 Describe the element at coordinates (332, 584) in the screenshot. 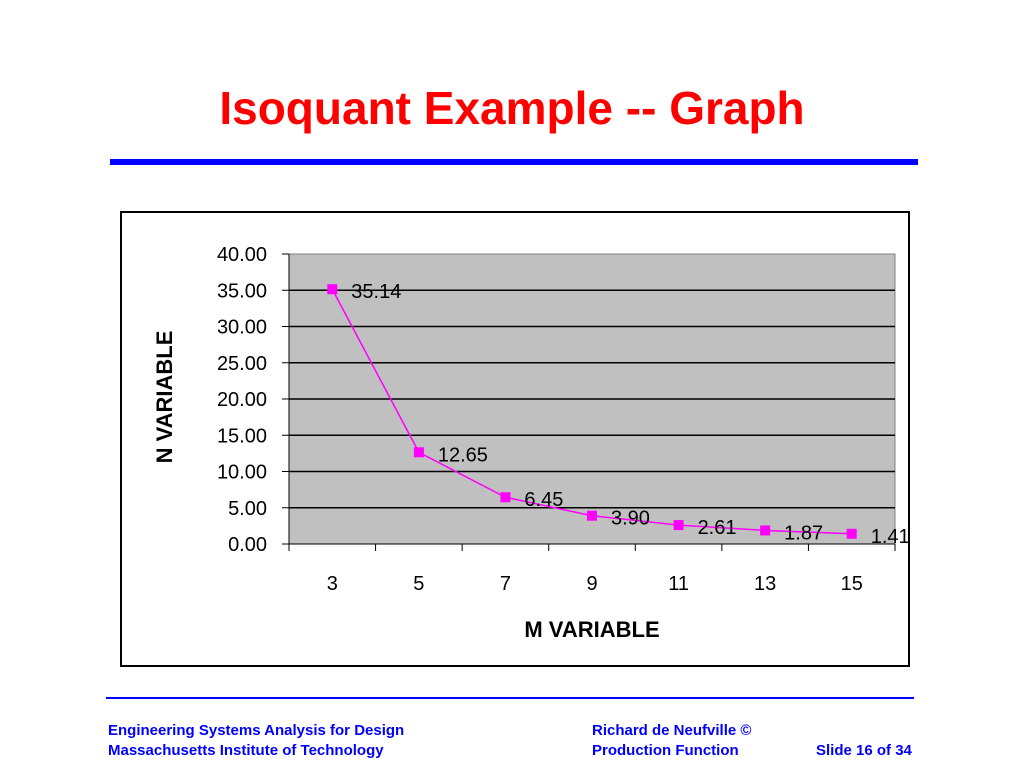

I see `x-tick-label: 3` at that location.